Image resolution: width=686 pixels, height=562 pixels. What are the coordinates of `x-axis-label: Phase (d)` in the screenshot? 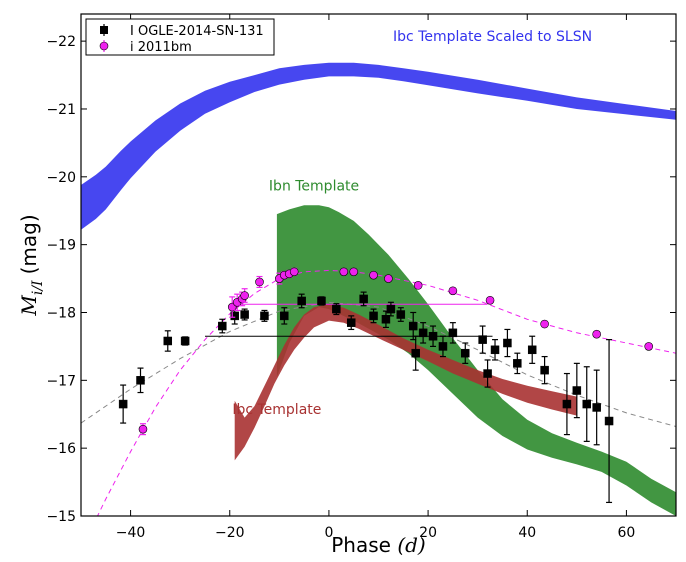 It's located at (378, 545).